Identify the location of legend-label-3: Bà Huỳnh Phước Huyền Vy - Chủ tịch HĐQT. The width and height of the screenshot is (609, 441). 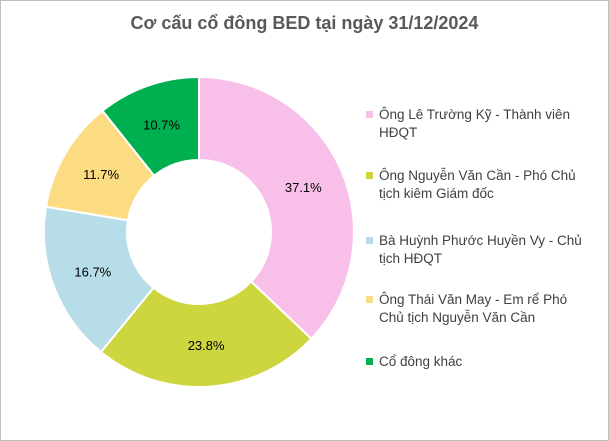
(480, 249).